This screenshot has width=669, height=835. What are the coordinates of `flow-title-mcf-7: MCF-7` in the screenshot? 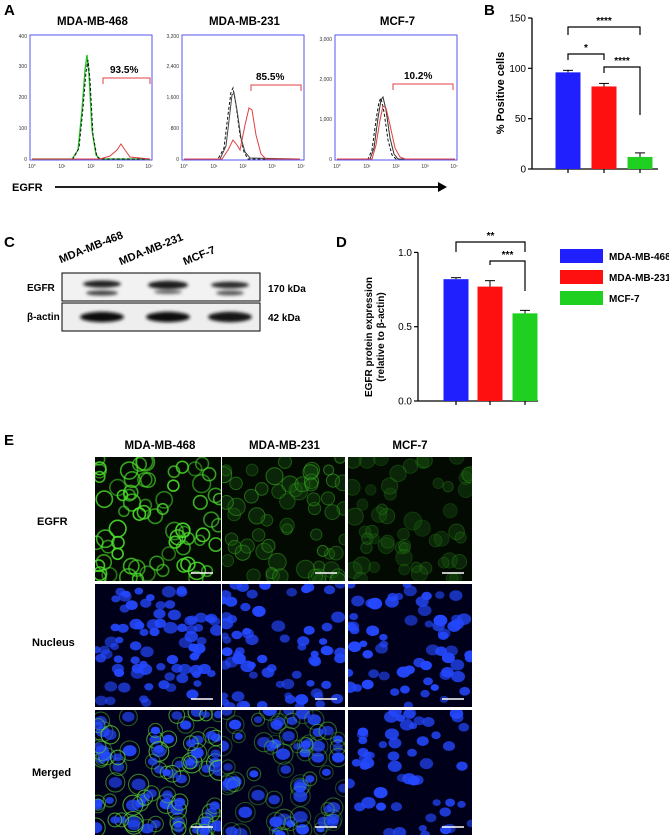 It's located at (397, 22).